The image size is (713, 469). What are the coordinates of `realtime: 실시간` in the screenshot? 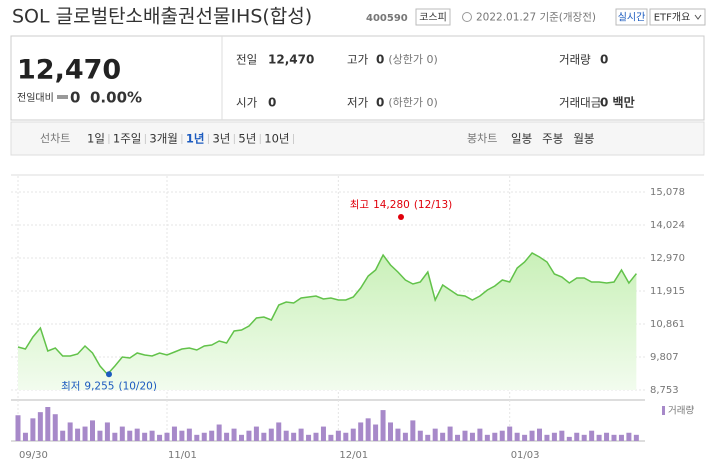 It's located at (632, 18).